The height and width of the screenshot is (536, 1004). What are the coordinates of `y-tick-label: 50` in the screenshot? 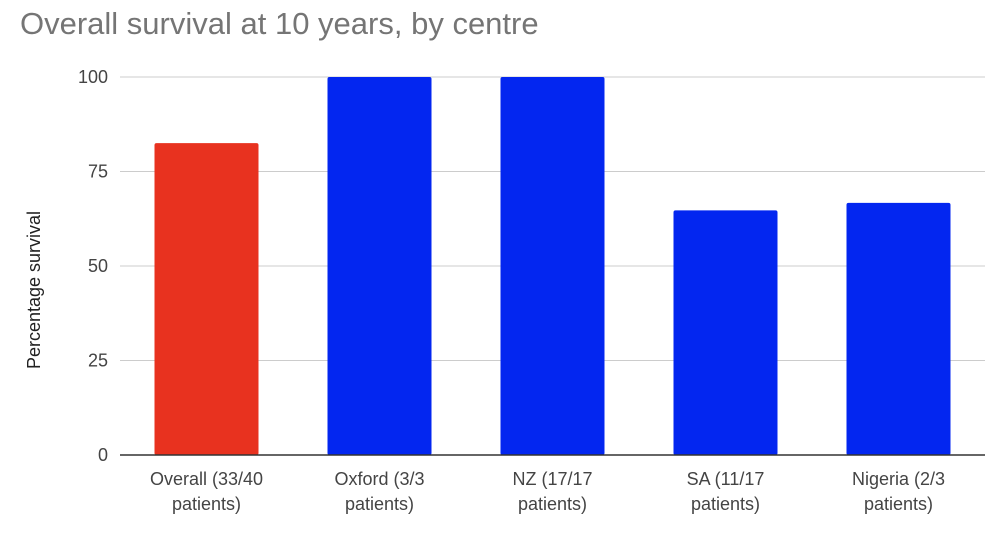 It's located at (98, 266).